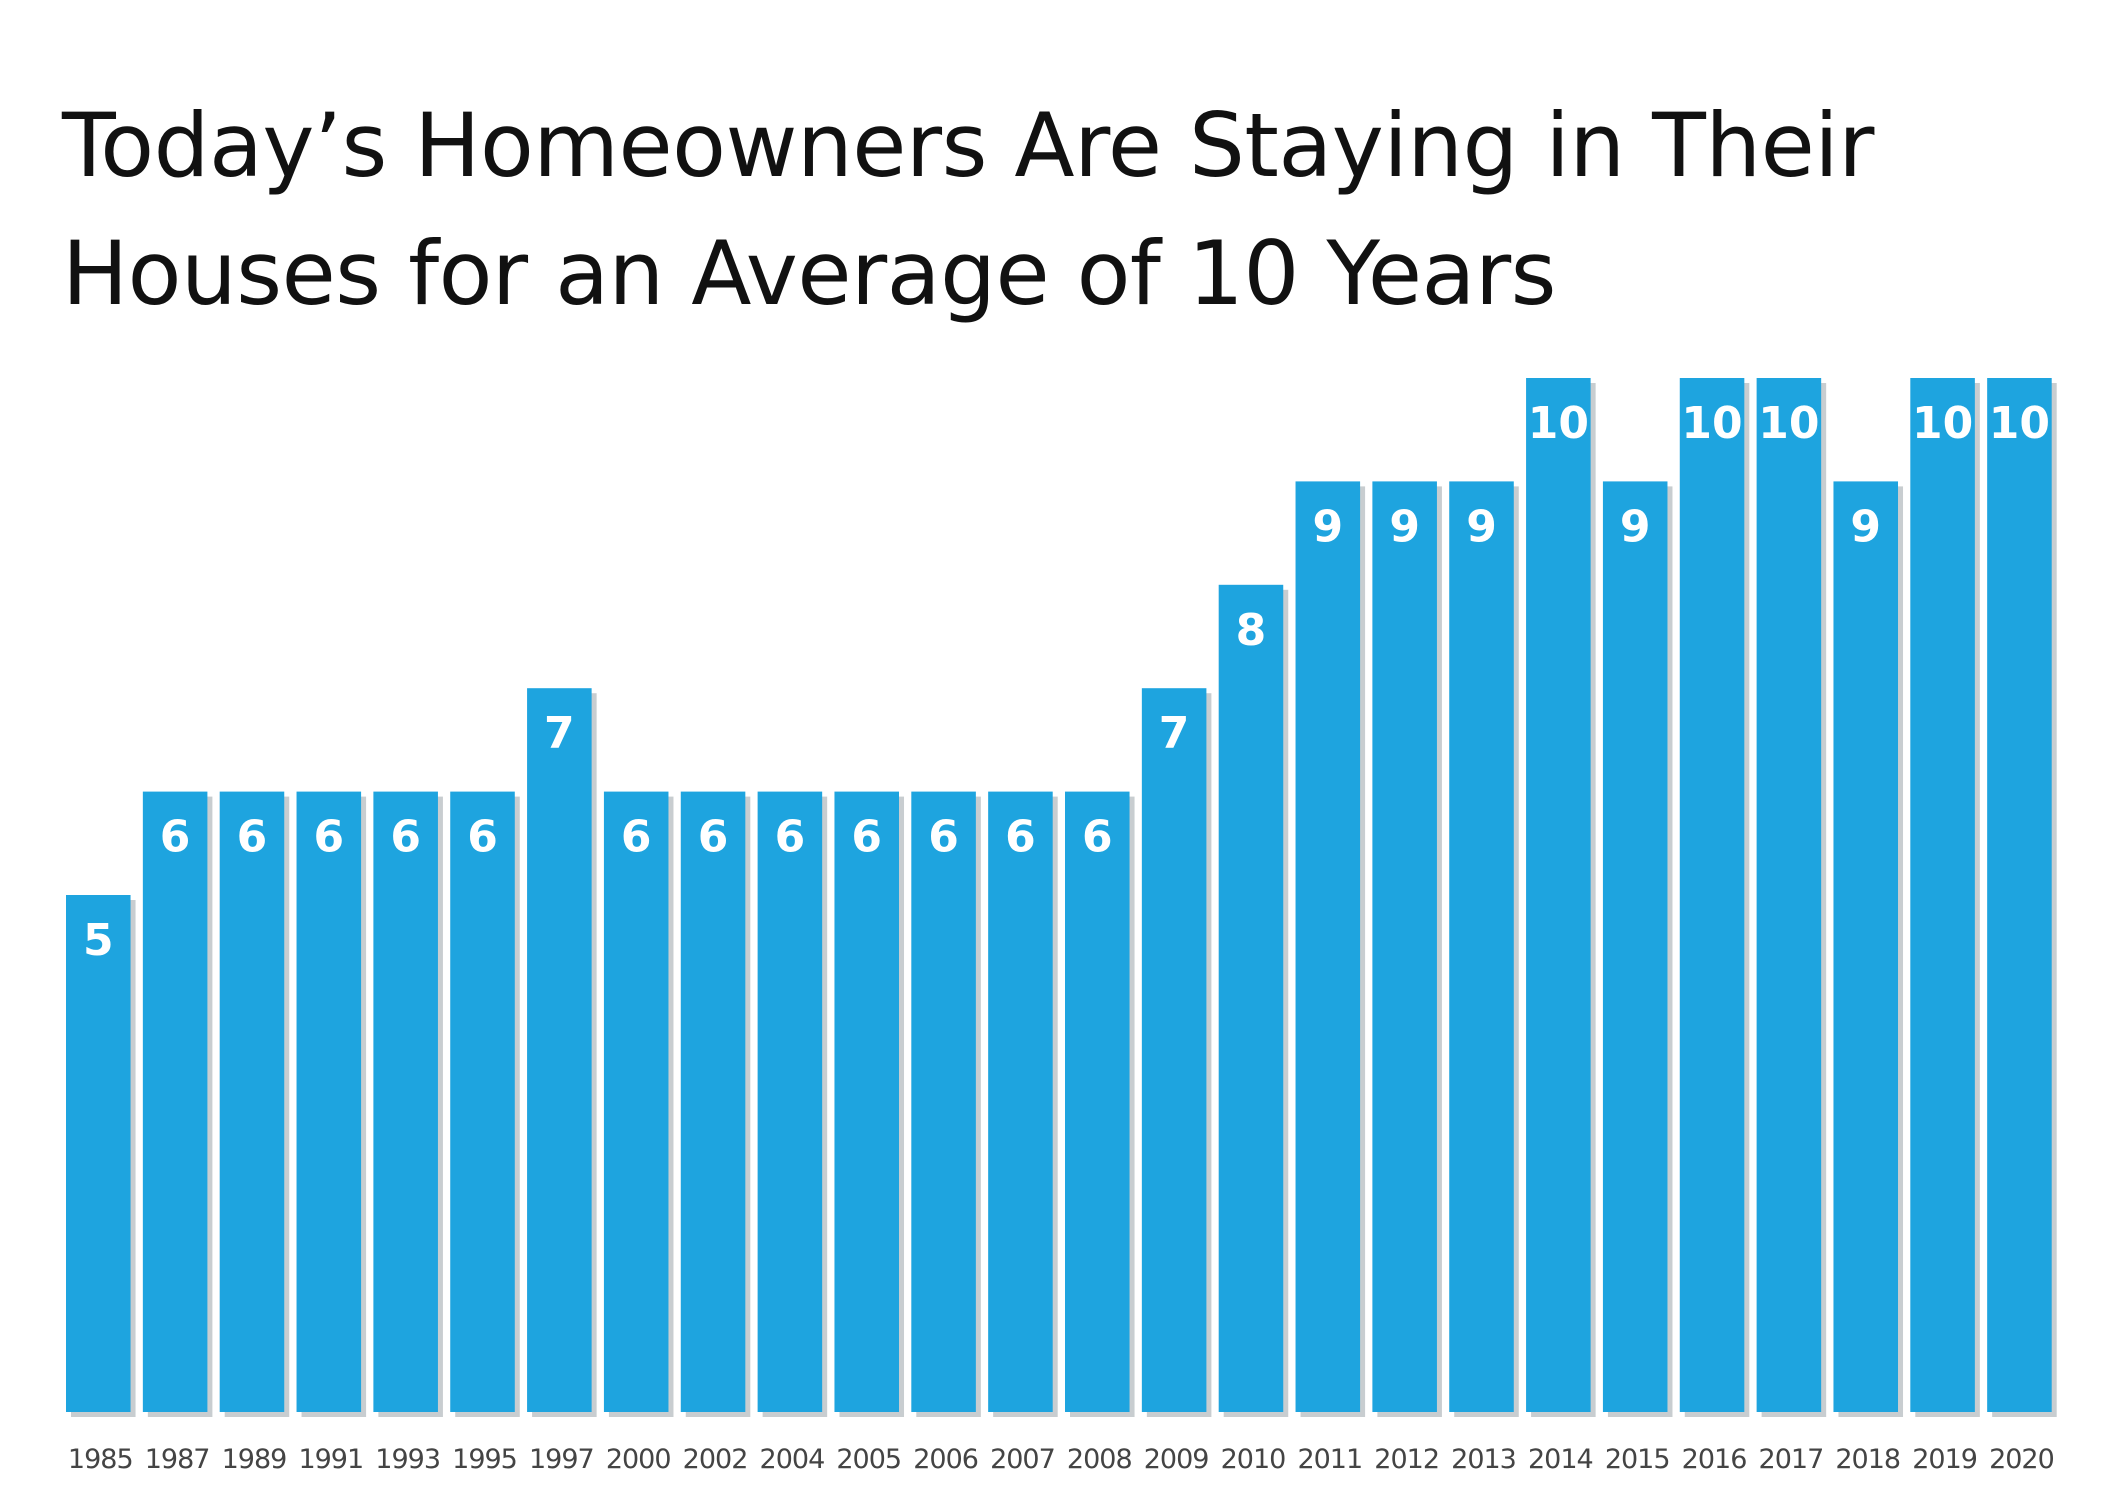  Describe the element at coordinates (559, 733) in the screenshot. I see `data-label-1997: 7` at that location.